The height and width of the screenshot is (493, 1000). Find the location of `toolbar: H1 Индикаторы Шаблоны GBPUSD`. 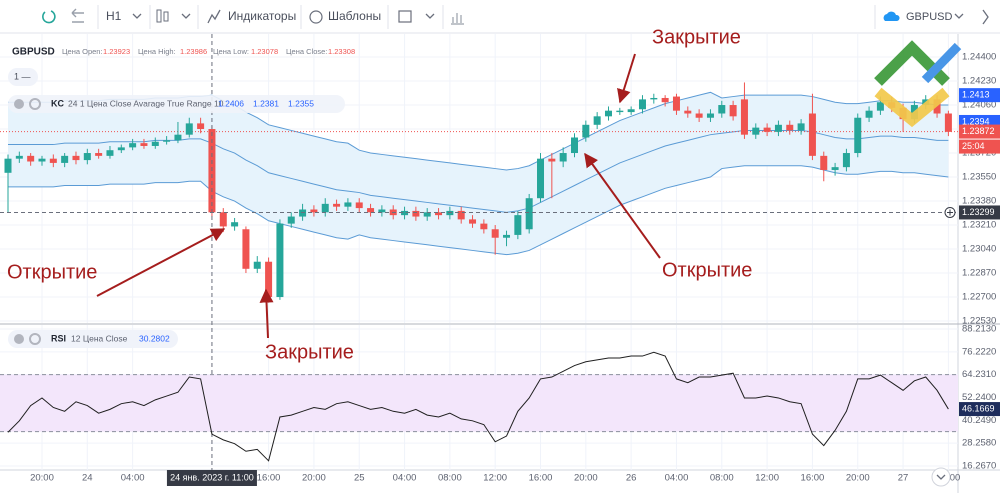

toolbar: H1 Индикаторы Шаблоны GBPUSD is located at coordinates (500, 17).